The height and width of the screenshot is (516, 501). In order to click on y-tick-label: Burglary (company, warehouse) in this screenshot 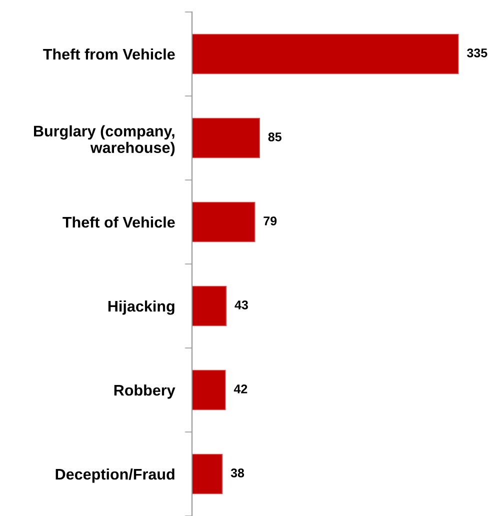, I will do `click(104, 140)`.